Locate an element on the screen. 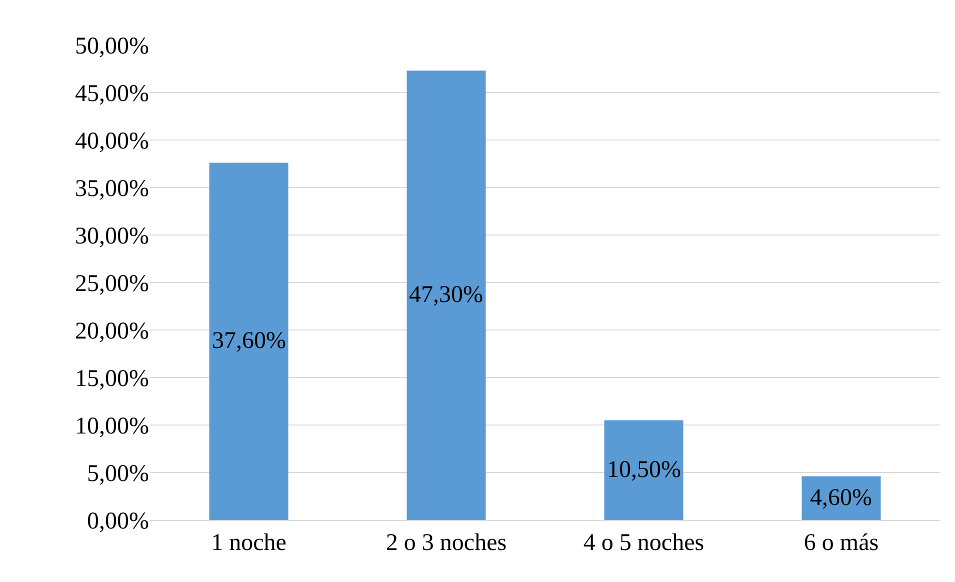 The image size is (955, 582). y-tick-label: 25,00% is located at coordinates (112, 283).